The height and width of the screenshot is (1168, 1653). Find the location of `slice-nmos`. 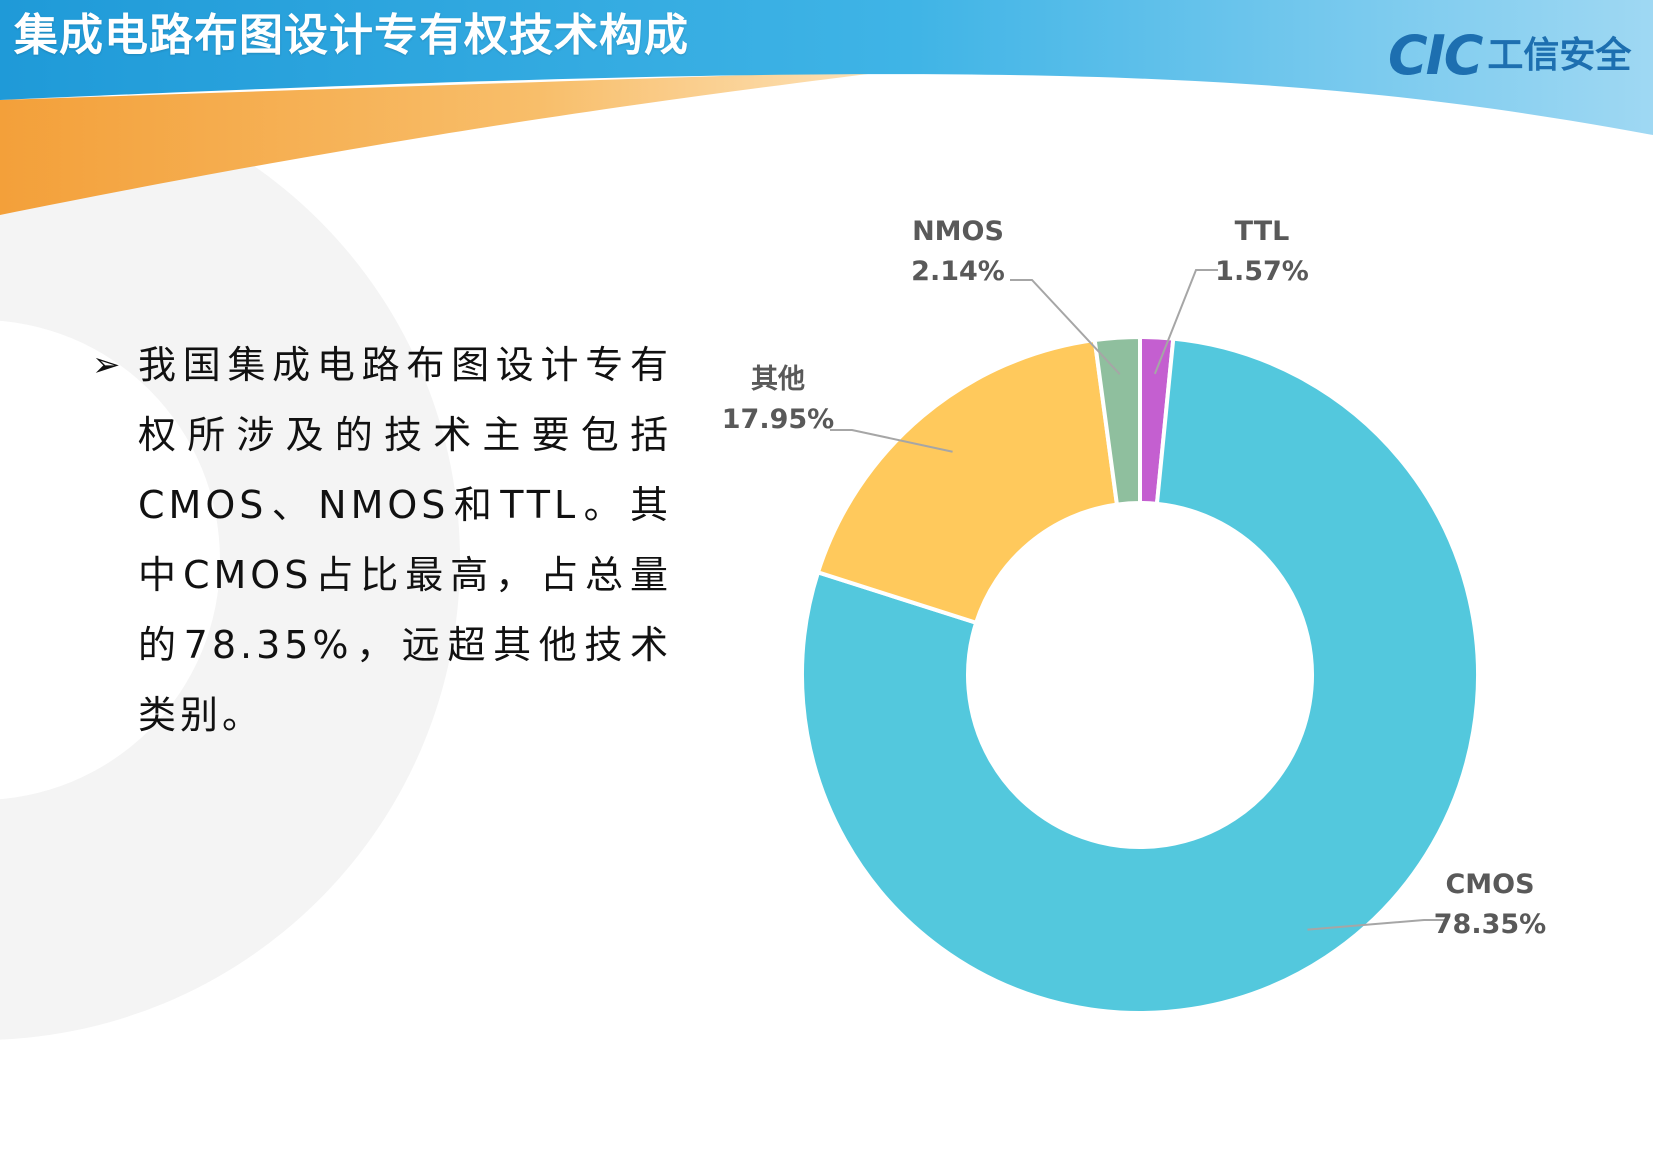

slice-nmos is located at coordinates (1117, 420).